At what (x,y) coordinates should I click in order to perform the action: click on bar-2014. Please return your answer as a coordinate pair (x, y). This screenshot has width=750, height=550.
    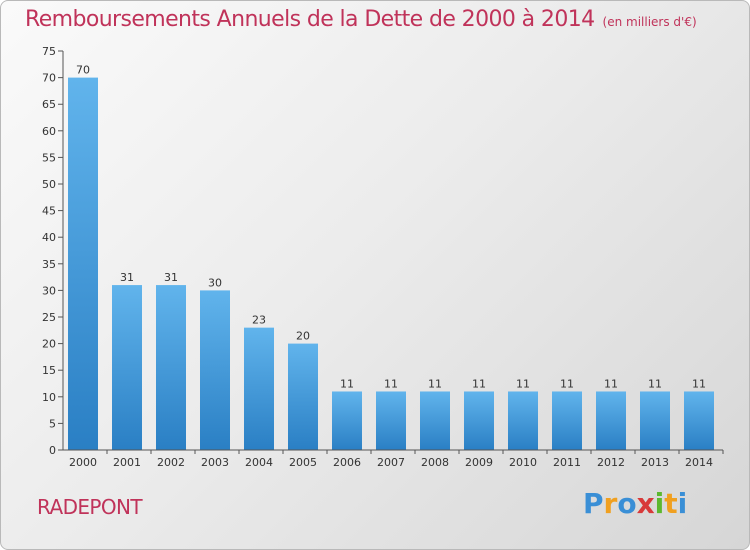
    Looking at the image, I should click on (699, 420).